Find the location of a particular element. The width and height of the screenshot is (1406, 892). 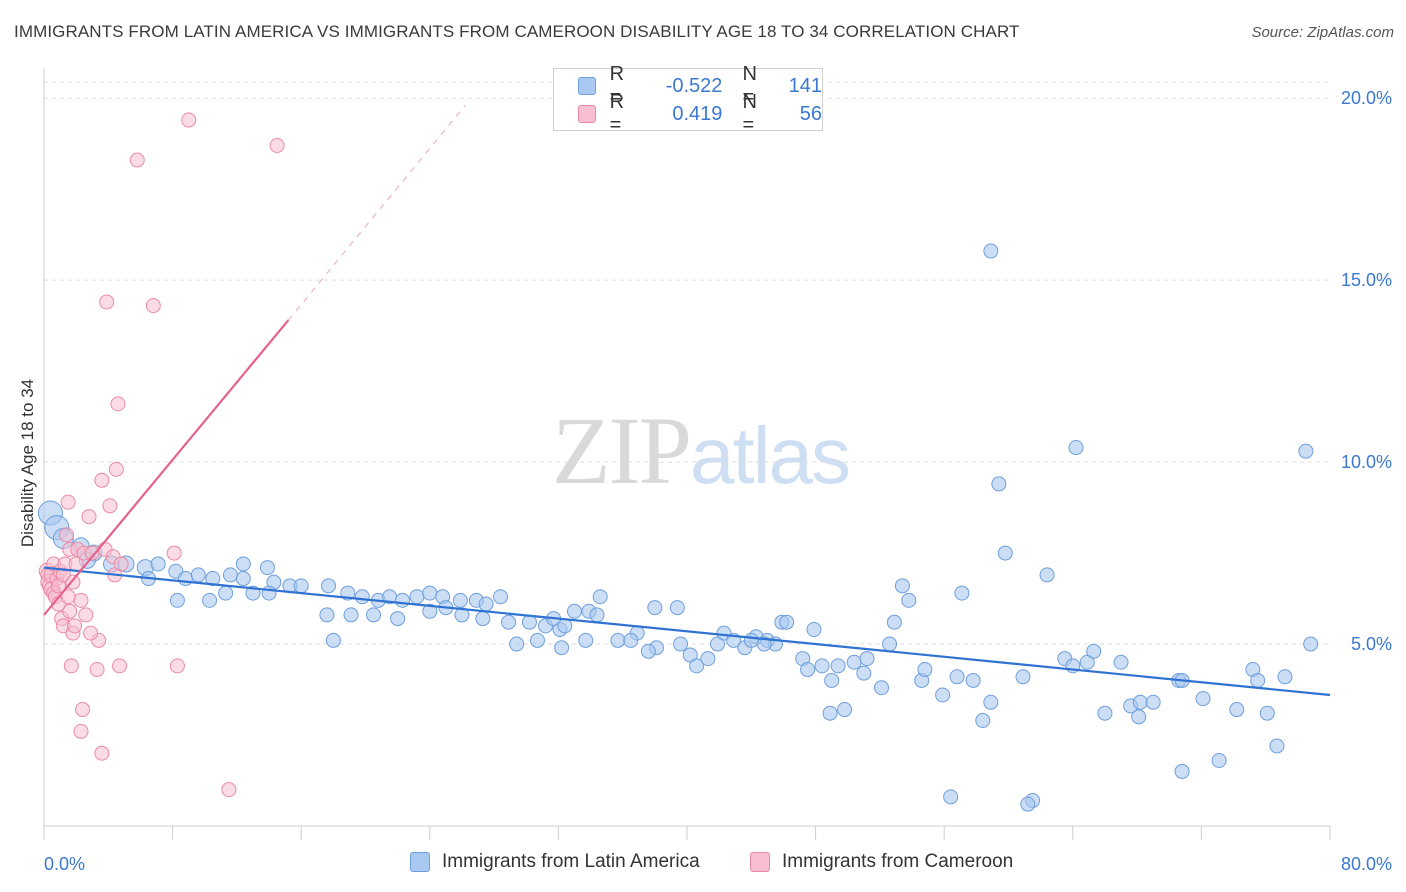

stats-row-cameroon: R = 0.419 N = 56 is located at coordinates (700, 113).